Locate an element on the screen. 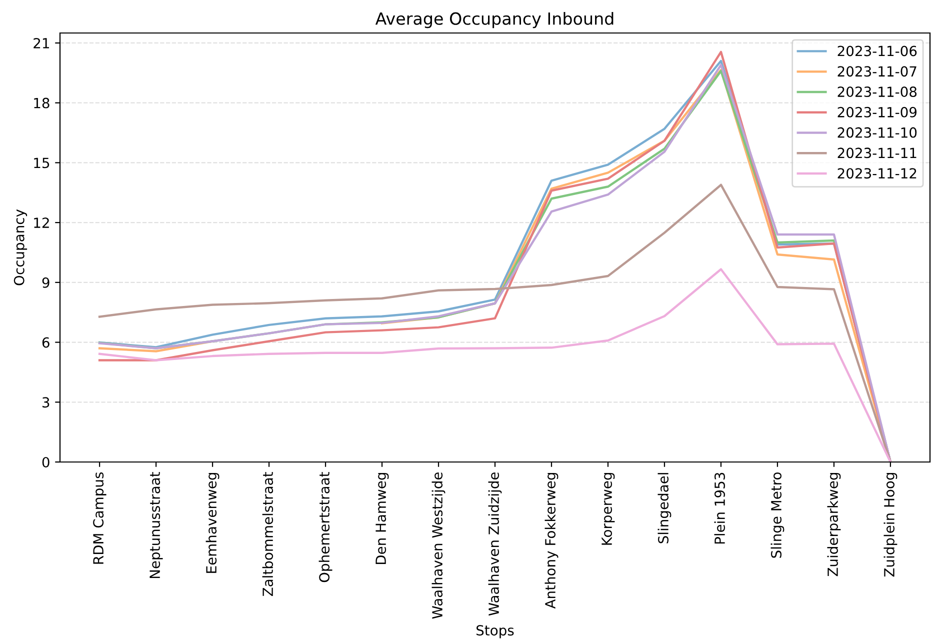 The height and width of the screenshot is (644, 938). x-tick-label: Den Hamweg is located at coordinates (382, 518).